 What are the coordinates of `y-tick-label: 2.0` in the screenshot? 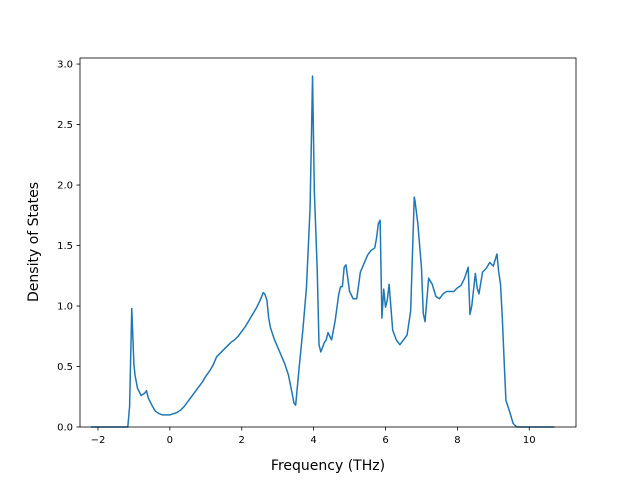 It's located at (65, 186).